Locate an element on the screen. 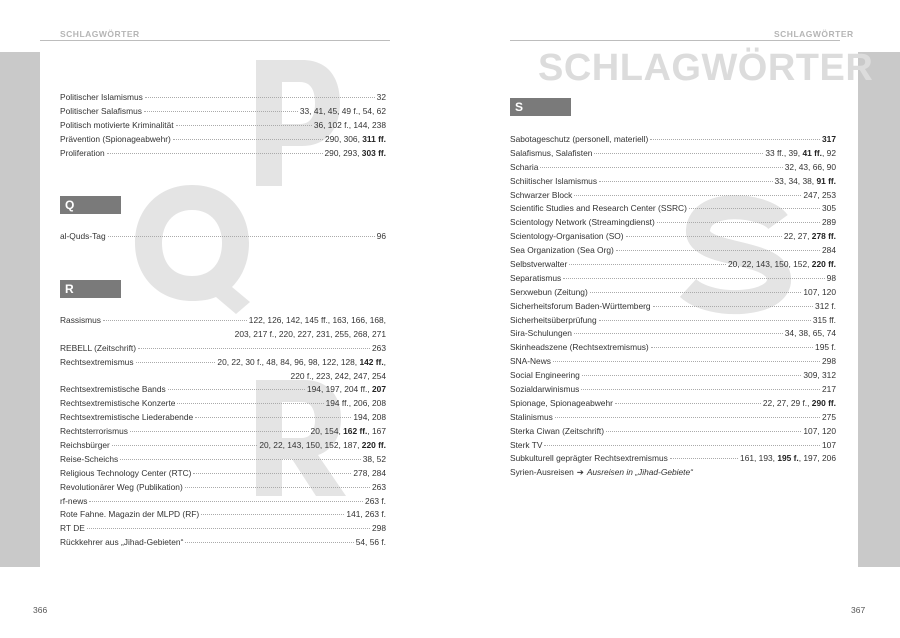 The image size is (900, 638). section-header-r: R is located at coordinates (90, 289).